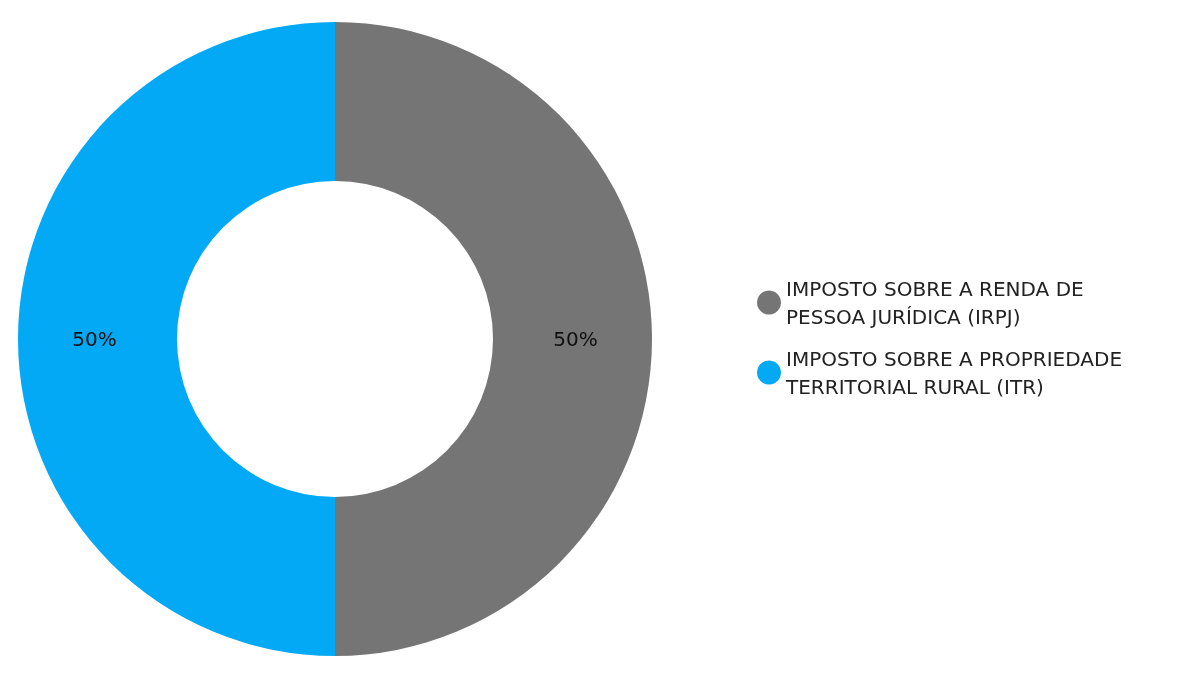  I want to click on legend-label: IMPOSTO SOBRE A PROPRIEDADE TERRITORIAL RURAL (ITR), so click(957, 372).